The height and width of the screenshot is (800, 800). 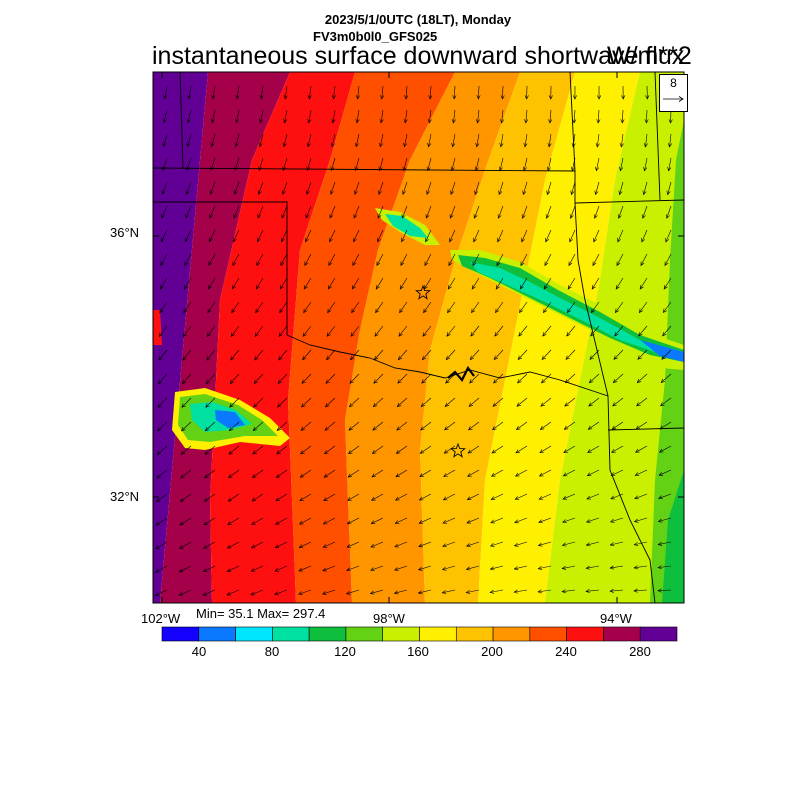 I want to click on model-title: FV3m0b0l0_GFS025, so click(x=375, y=36).